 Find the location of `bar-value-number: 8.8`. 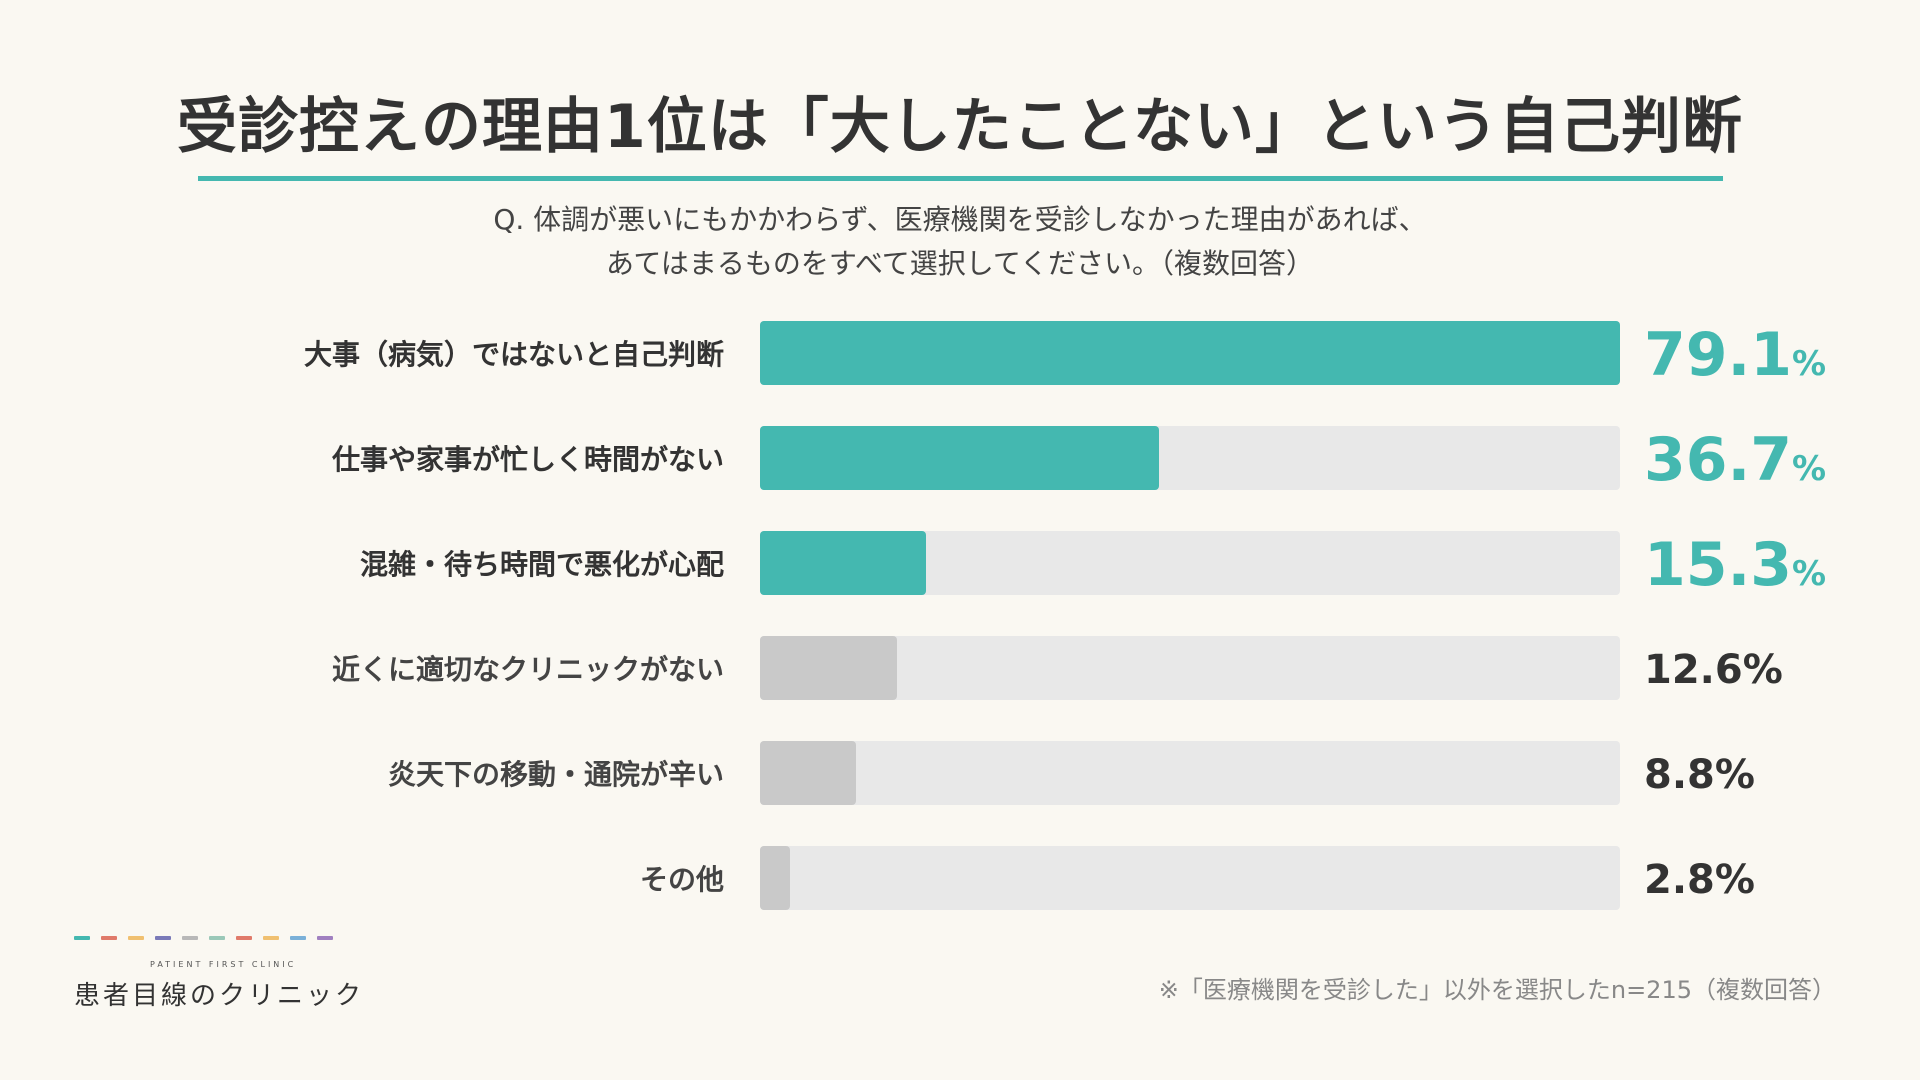

bar-value-number: 8.8 is located at coordinates (1679, 775).